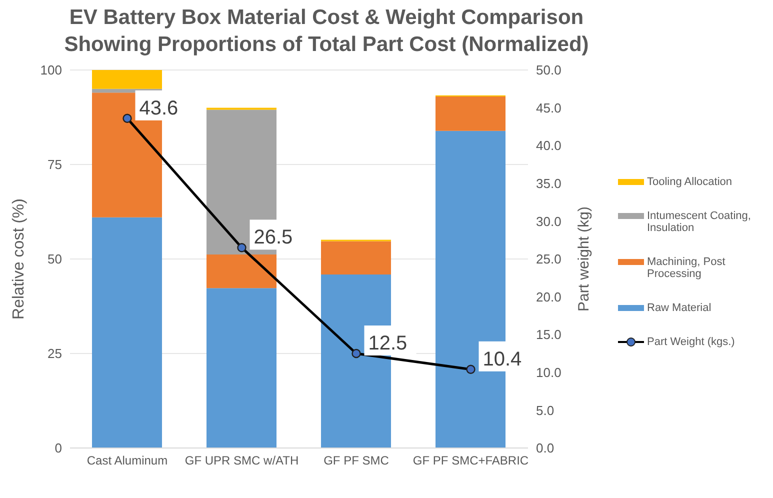  Describe the element at coordinates (691, 342) in the screenshot. I see `legend-label: Part Weight (kgs.)` at that location.